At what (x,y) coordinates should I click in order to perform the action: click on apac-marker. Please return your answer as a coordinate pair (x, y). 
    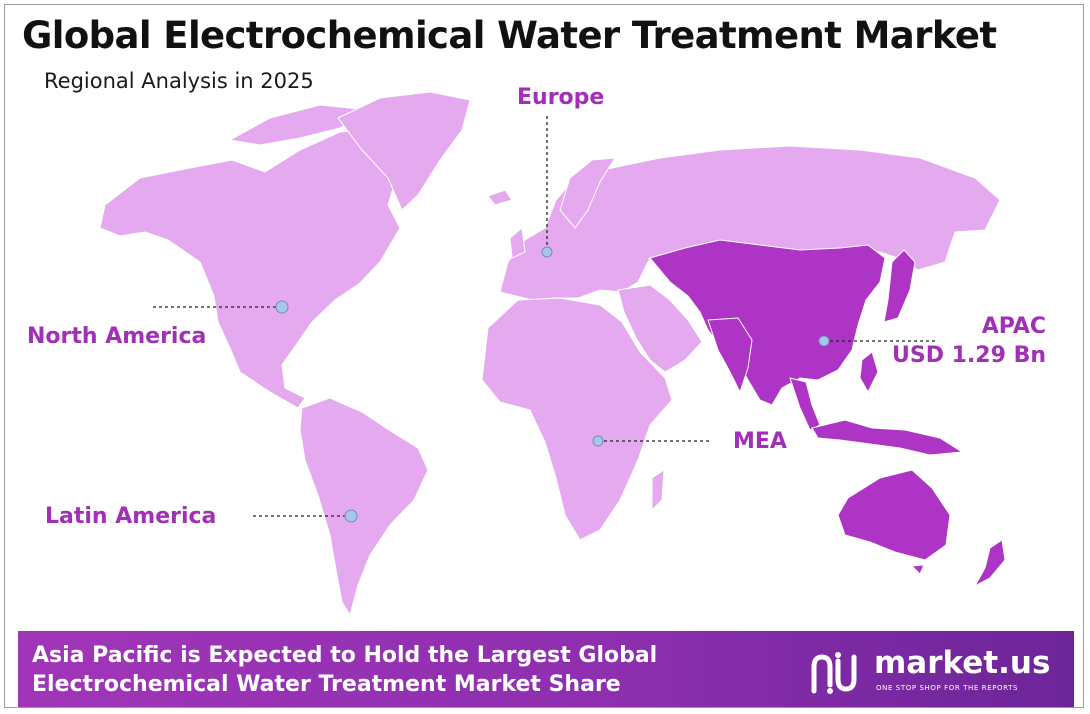
    Looking at the image, I should click on (824, 341).